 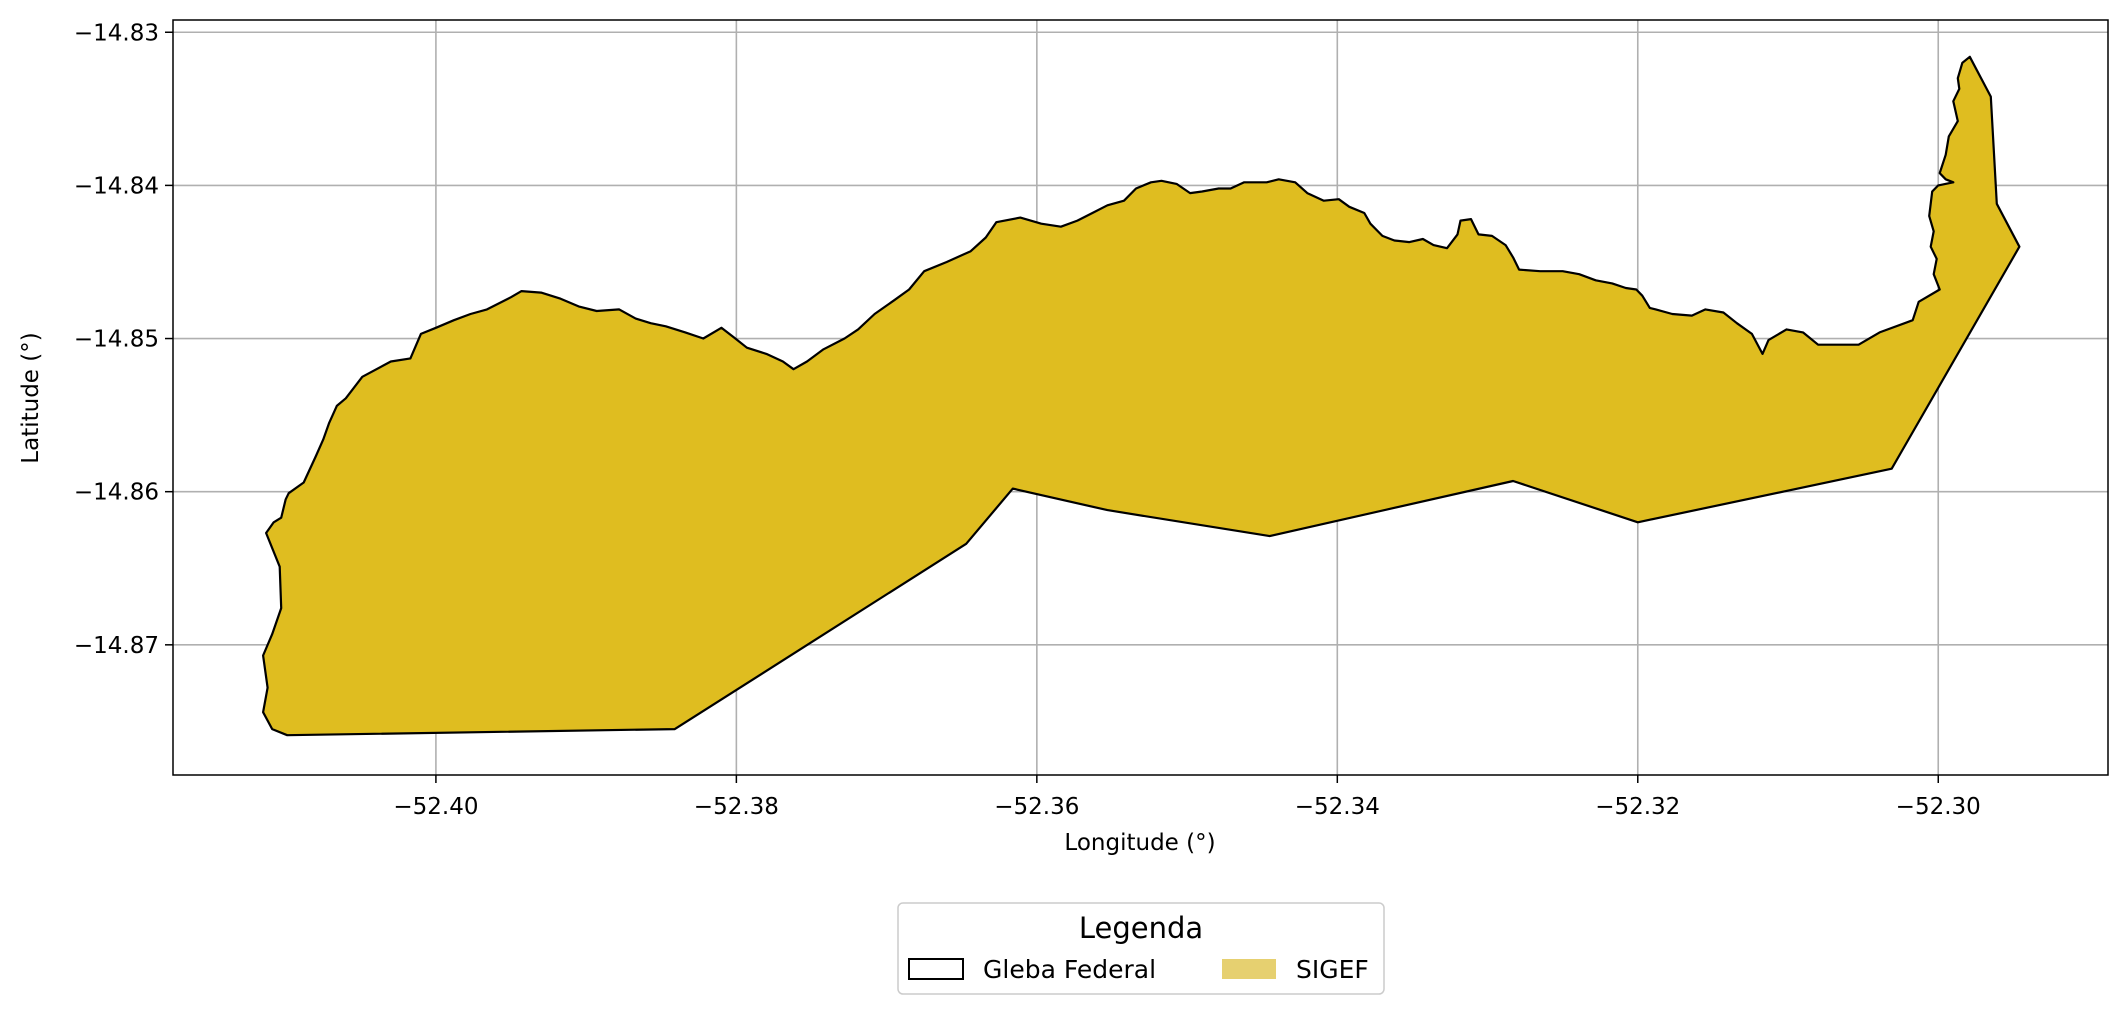 What do you see at coordinates (116, 340) in the screenshot?
I see `y-tick-label: −14.85` at bounding box center [116, 340].